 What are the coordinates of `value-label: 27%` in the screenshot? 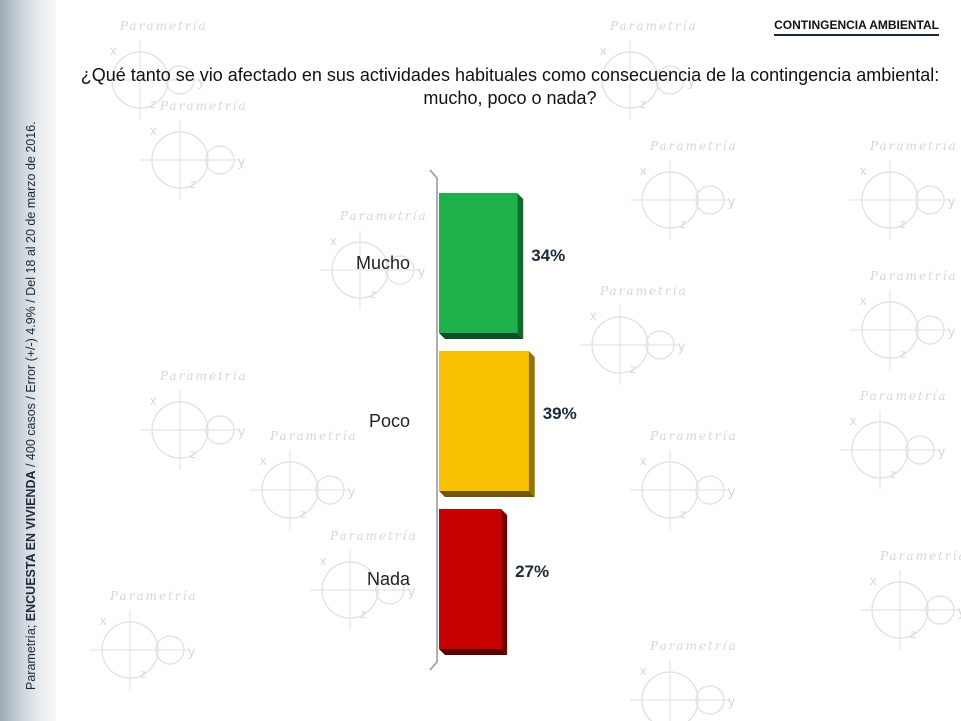 It's located at (532, 571).